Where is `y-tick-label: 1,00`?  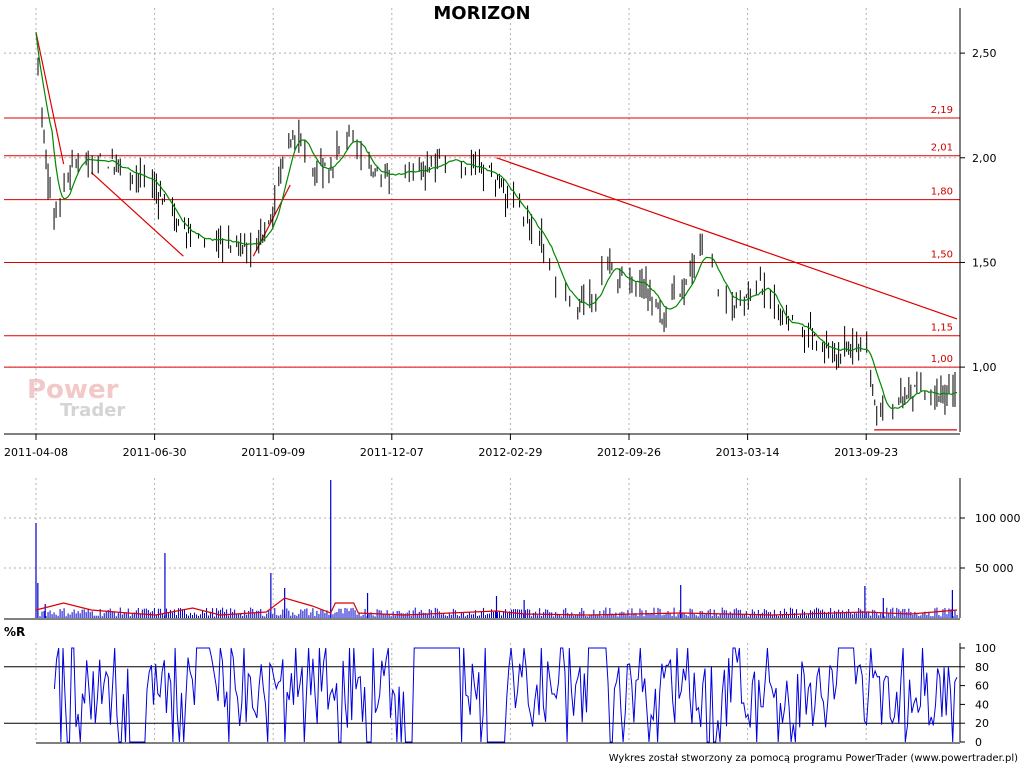
y-tick-label: 1,00 is located at coordinates (984, 367).